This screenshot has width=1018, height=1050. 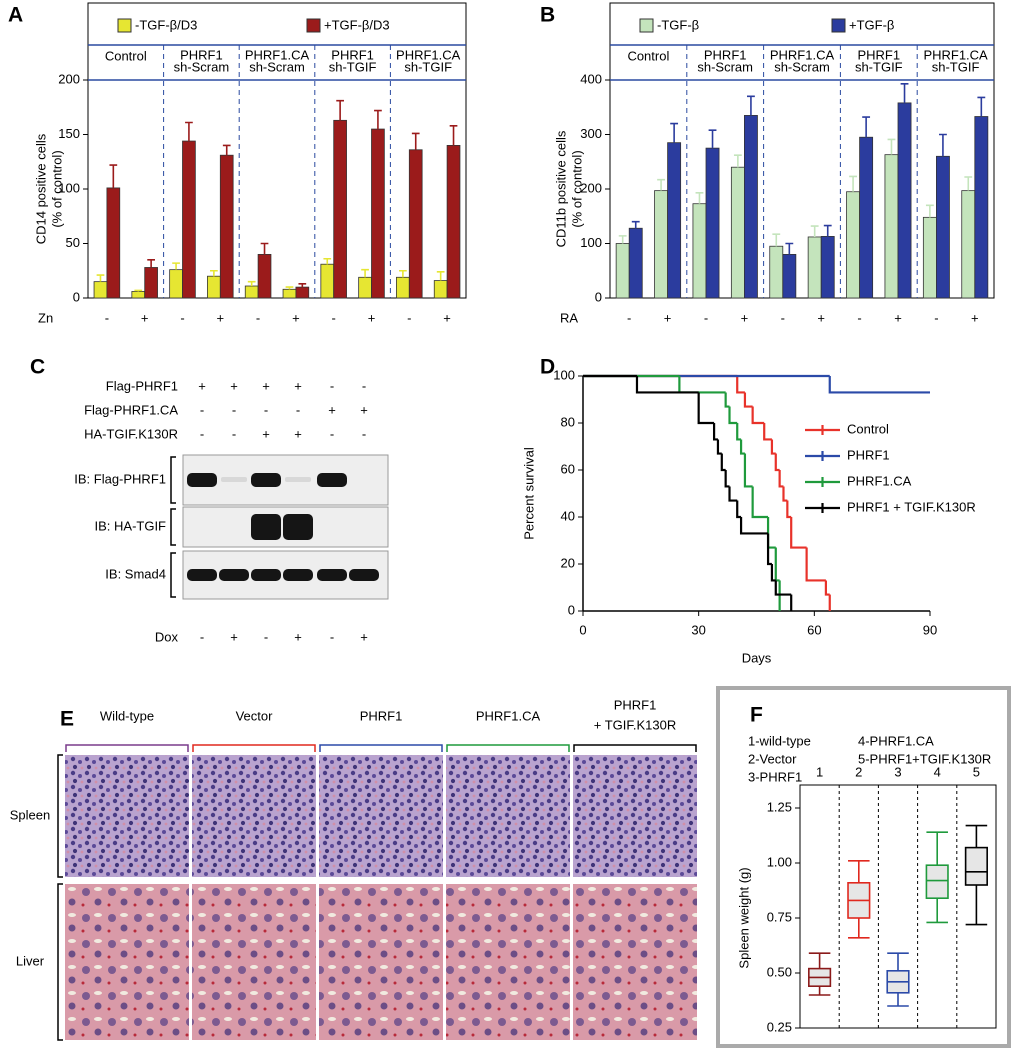 What do you see at coordinates (508, 816) in the screenshot?
I see `spleen-image` at bounding box center [508, 816].